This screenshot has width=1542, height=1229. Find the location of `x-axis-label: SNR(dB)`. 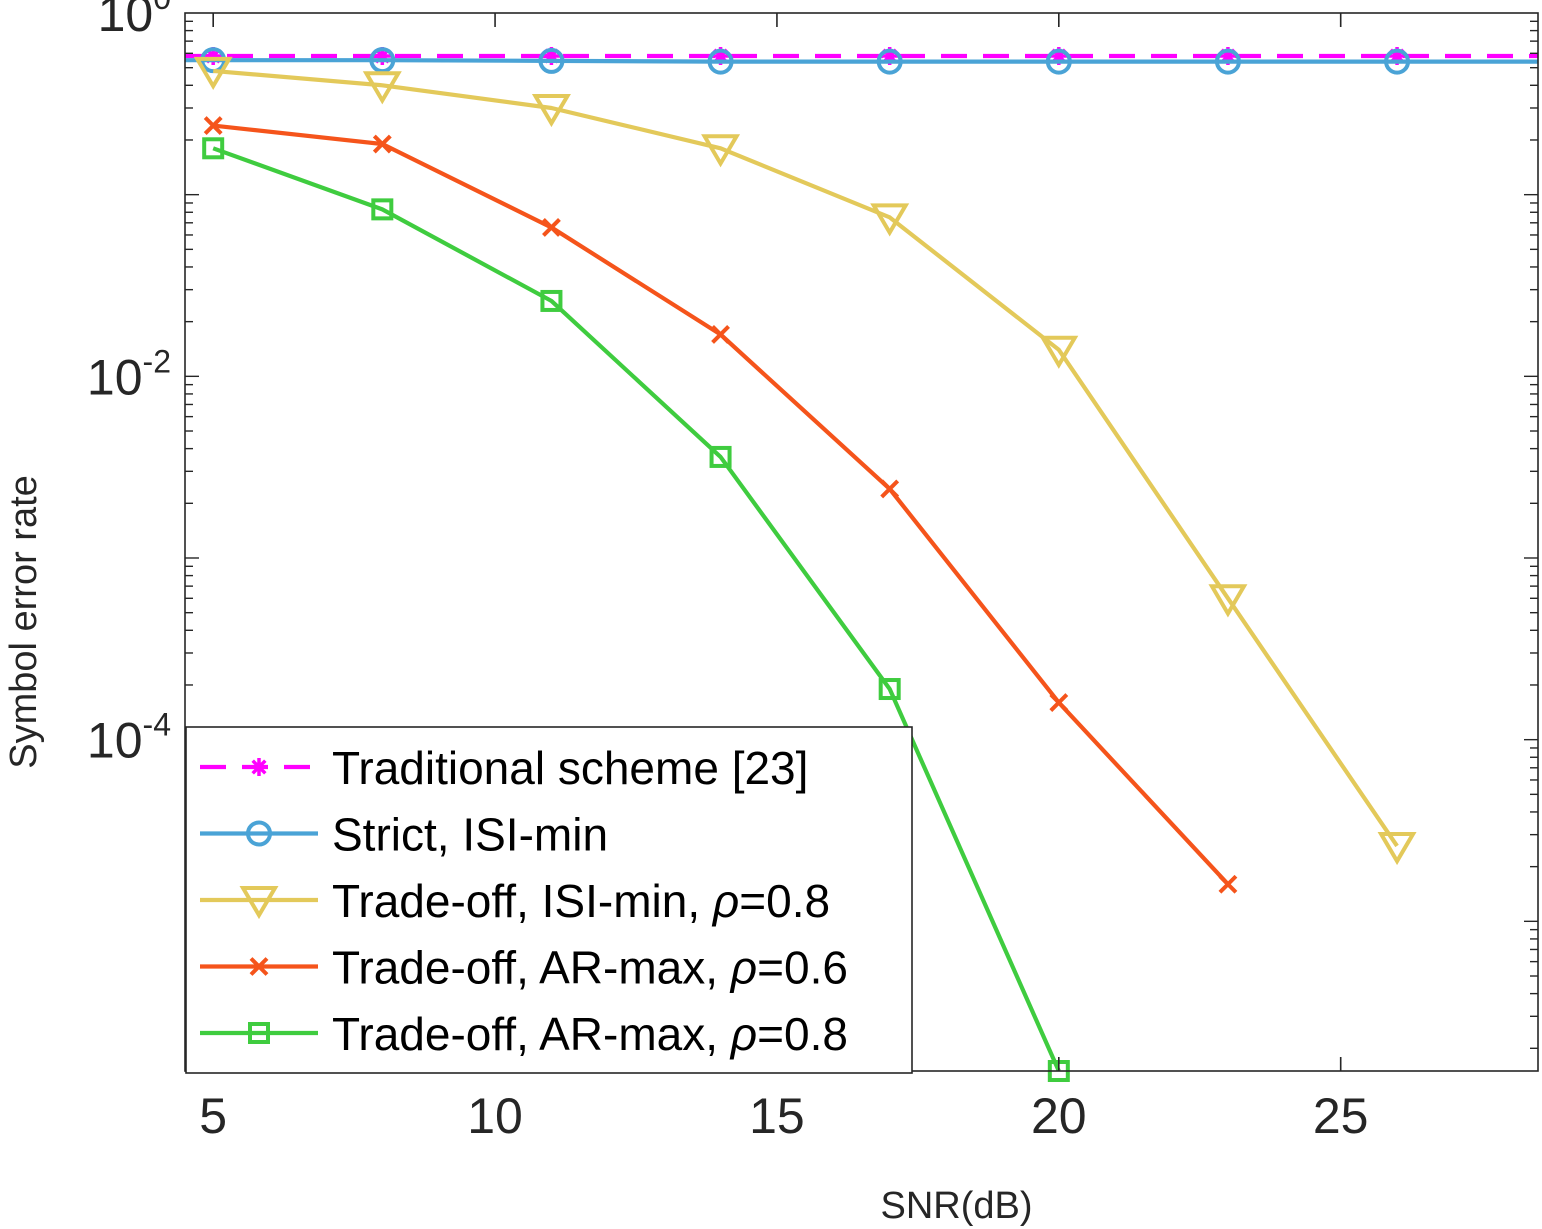

x-axis-label: SNR(dB) is located at coordinates (956, 1206).